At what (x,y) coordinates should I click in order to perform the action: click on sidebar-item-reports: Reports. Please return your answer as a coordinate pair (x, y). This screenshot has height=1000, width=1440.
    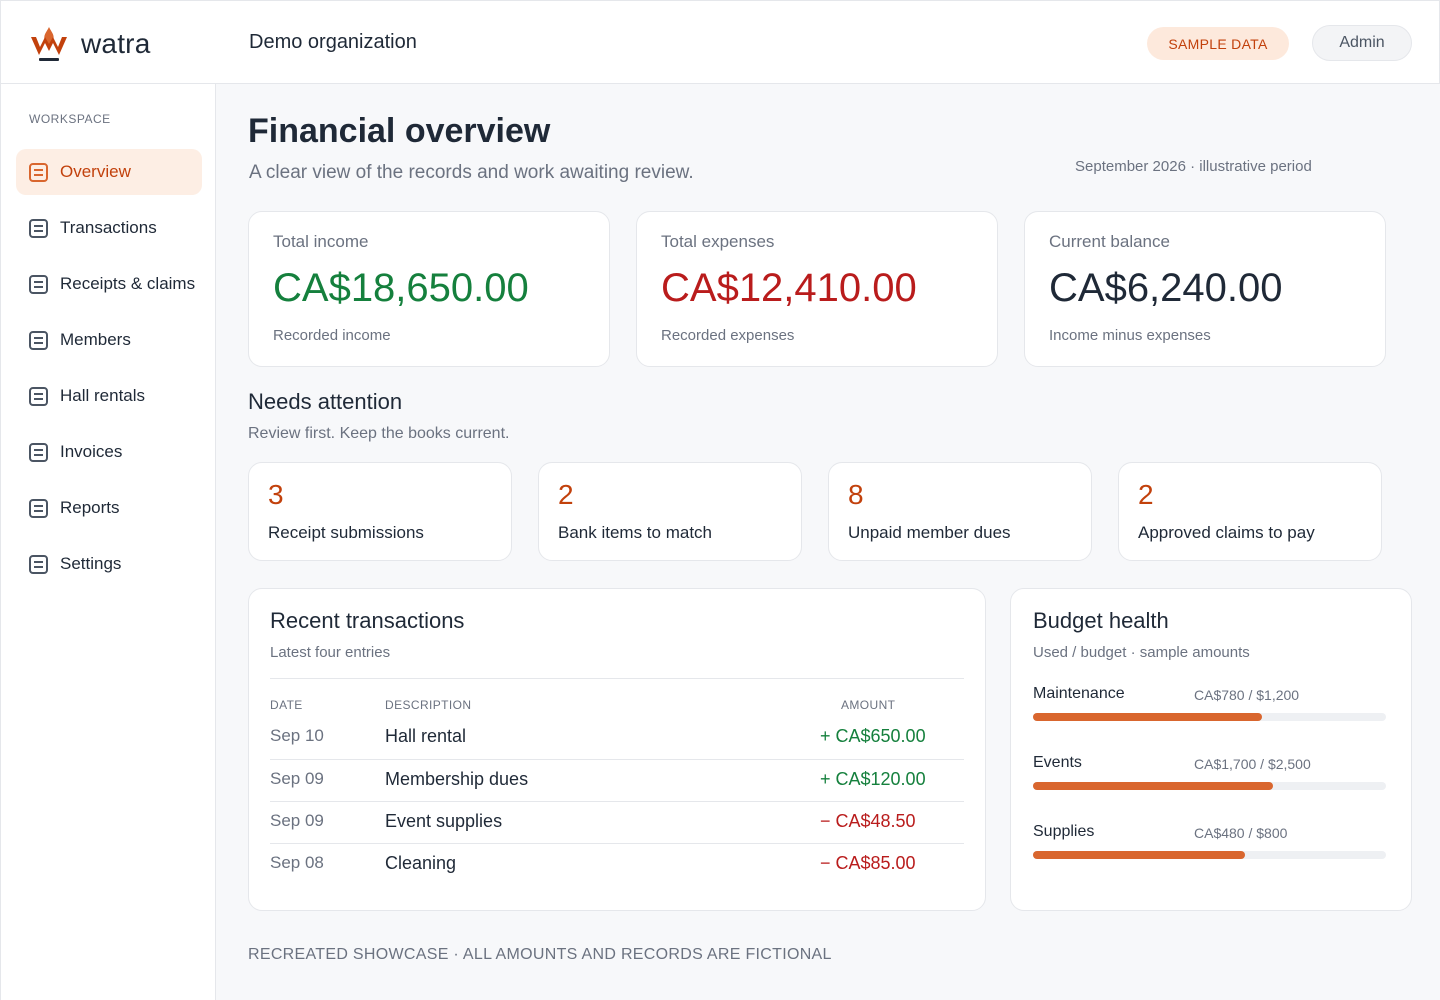
    Looking at the image, I should click on (109, 508).